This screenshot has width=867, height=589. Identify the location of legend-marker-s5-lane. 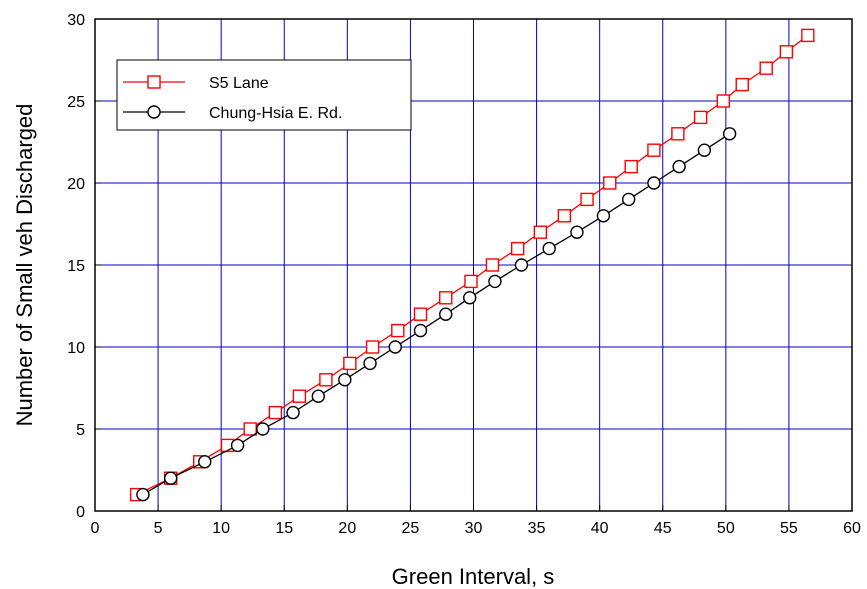
(154, 82).